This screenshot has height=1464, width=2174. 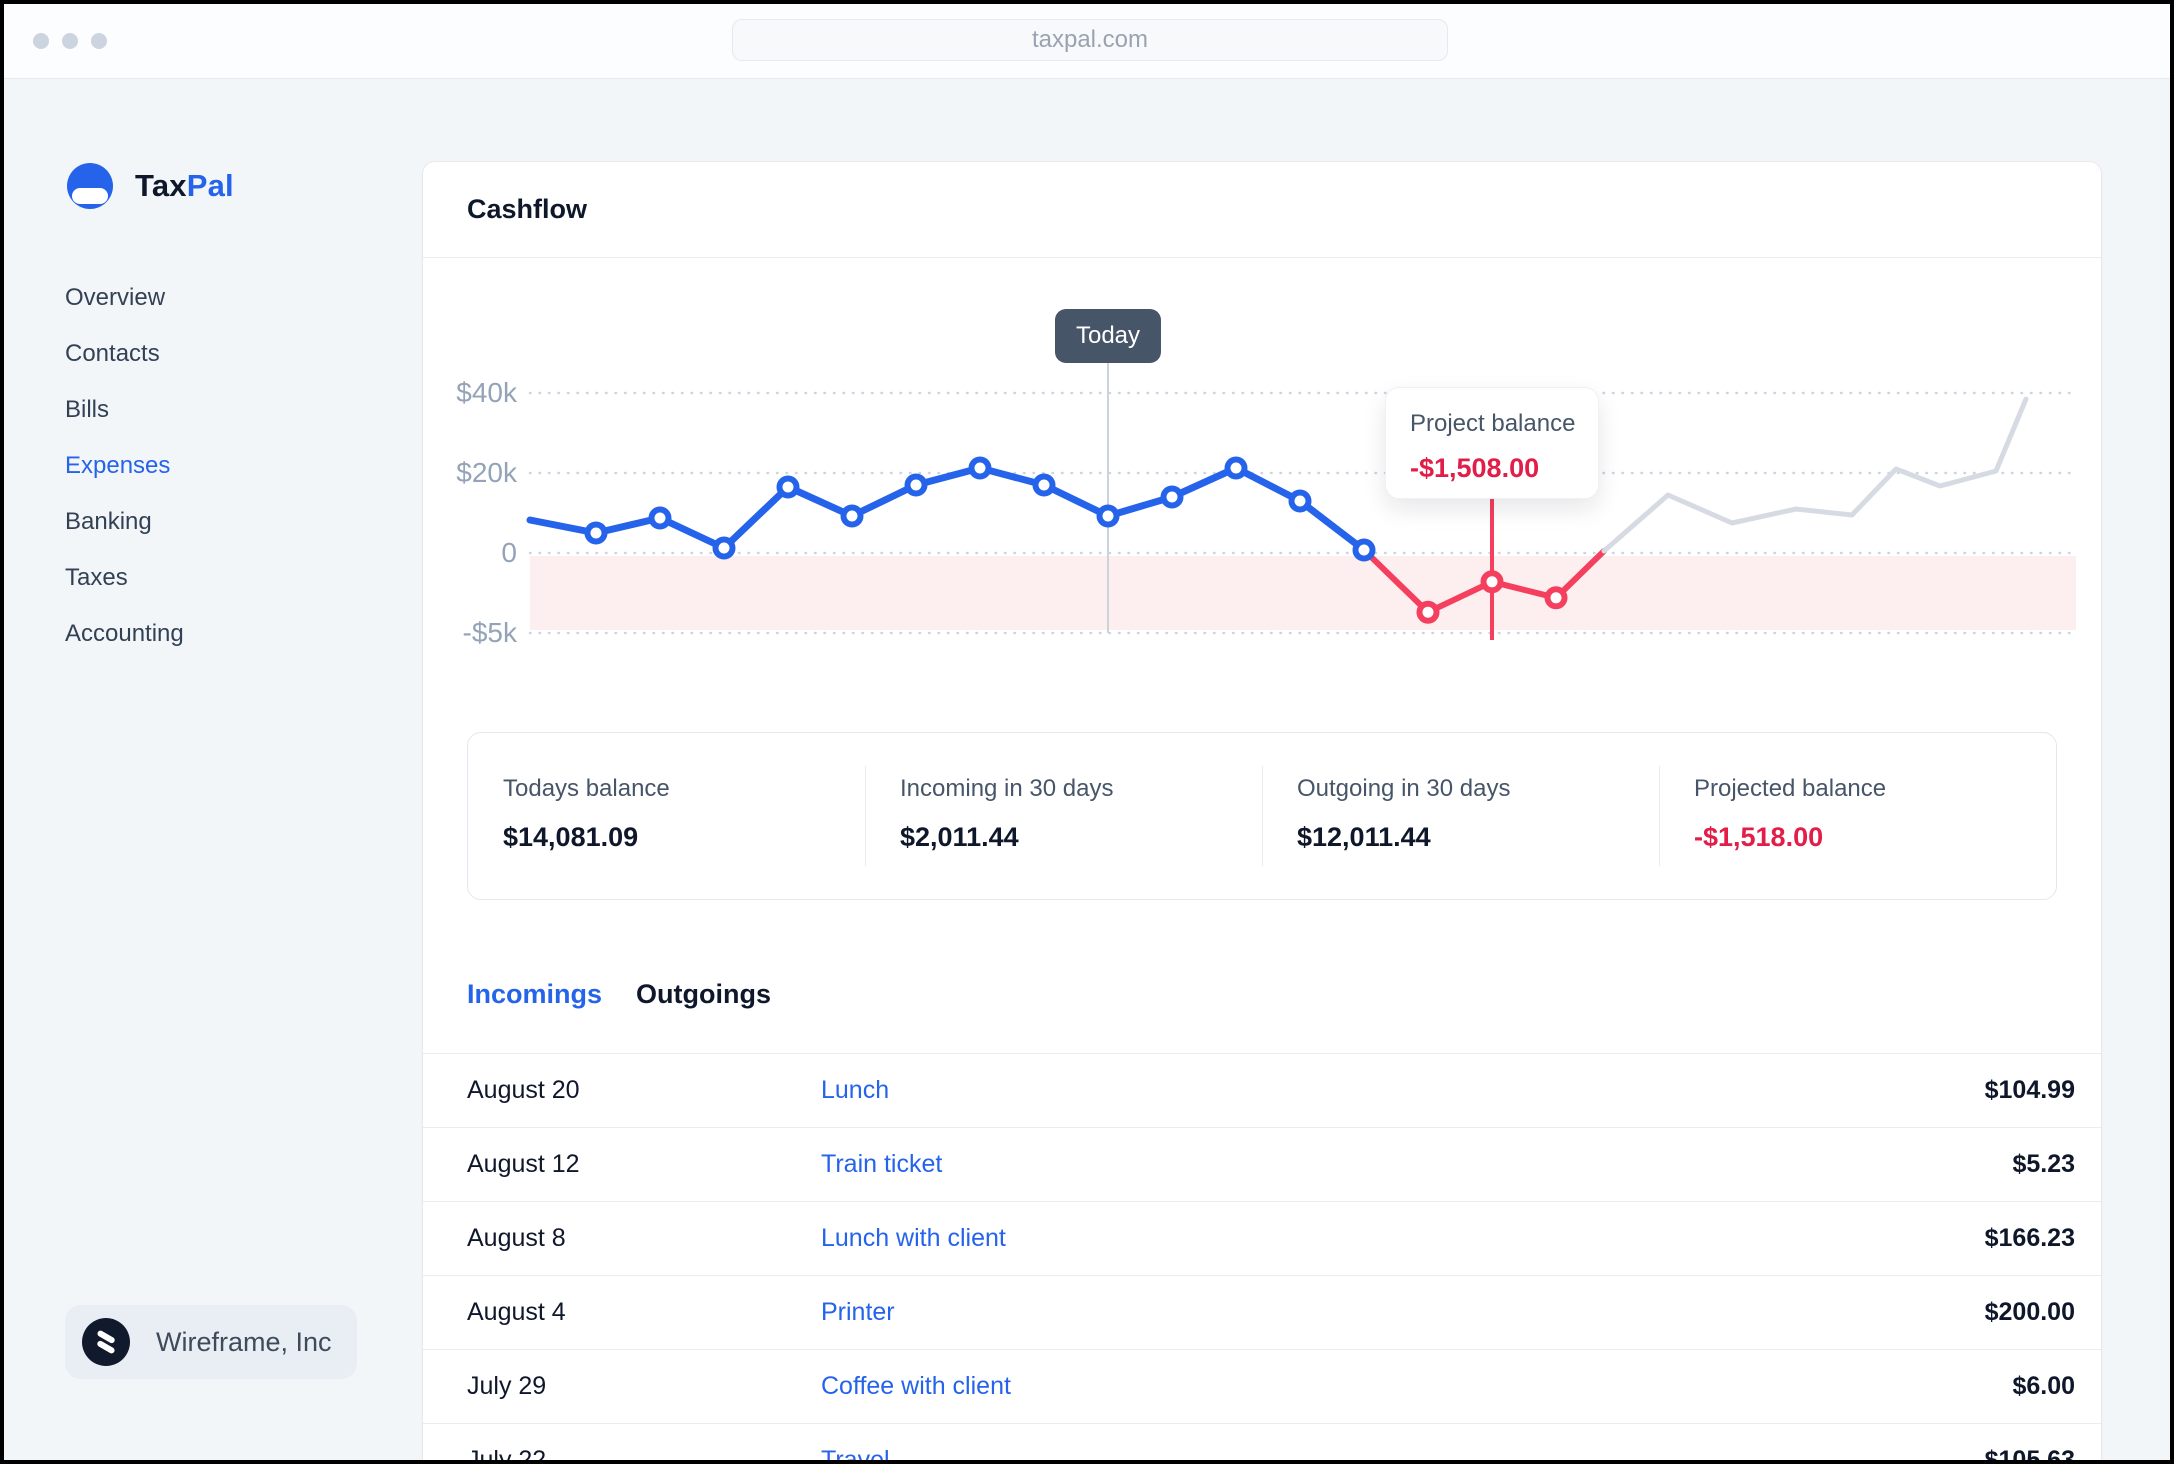 What do you see at coordinates (666, 816) in the screenshot?
I see `stat-card: Todays balance $14,081.09` at bounding box center [666, 816].